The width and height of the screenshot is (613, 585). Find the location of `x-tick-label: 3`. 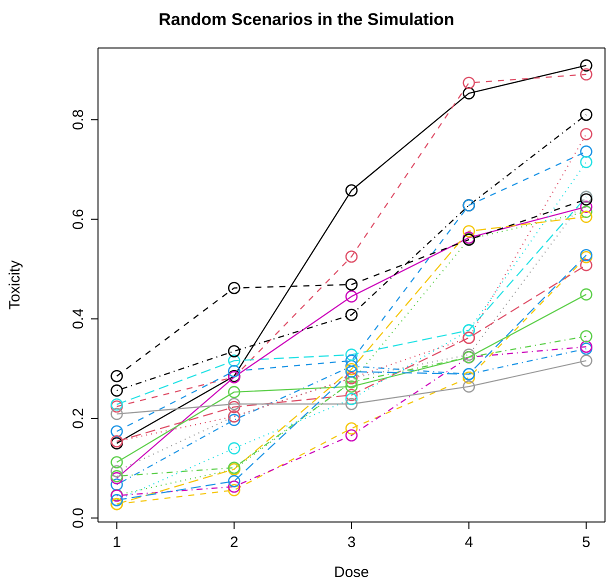

x-tick-label: 3 is located at coordinates (351, 542).